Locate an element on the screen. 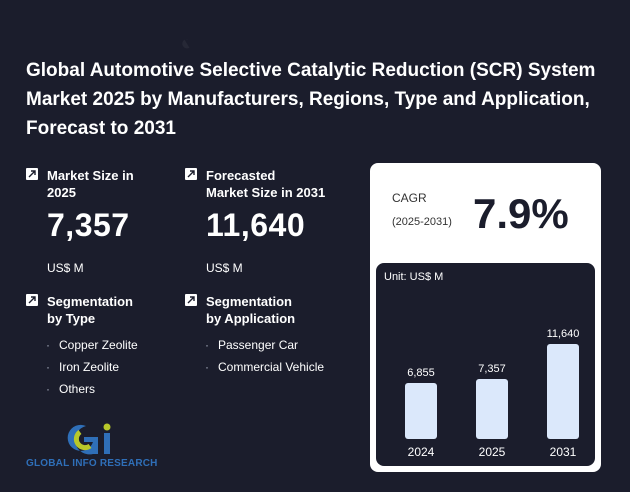 This screenshot has height=492, width=630. market-size-label: Market Size in 2025 is located at coordinates (90, 184).